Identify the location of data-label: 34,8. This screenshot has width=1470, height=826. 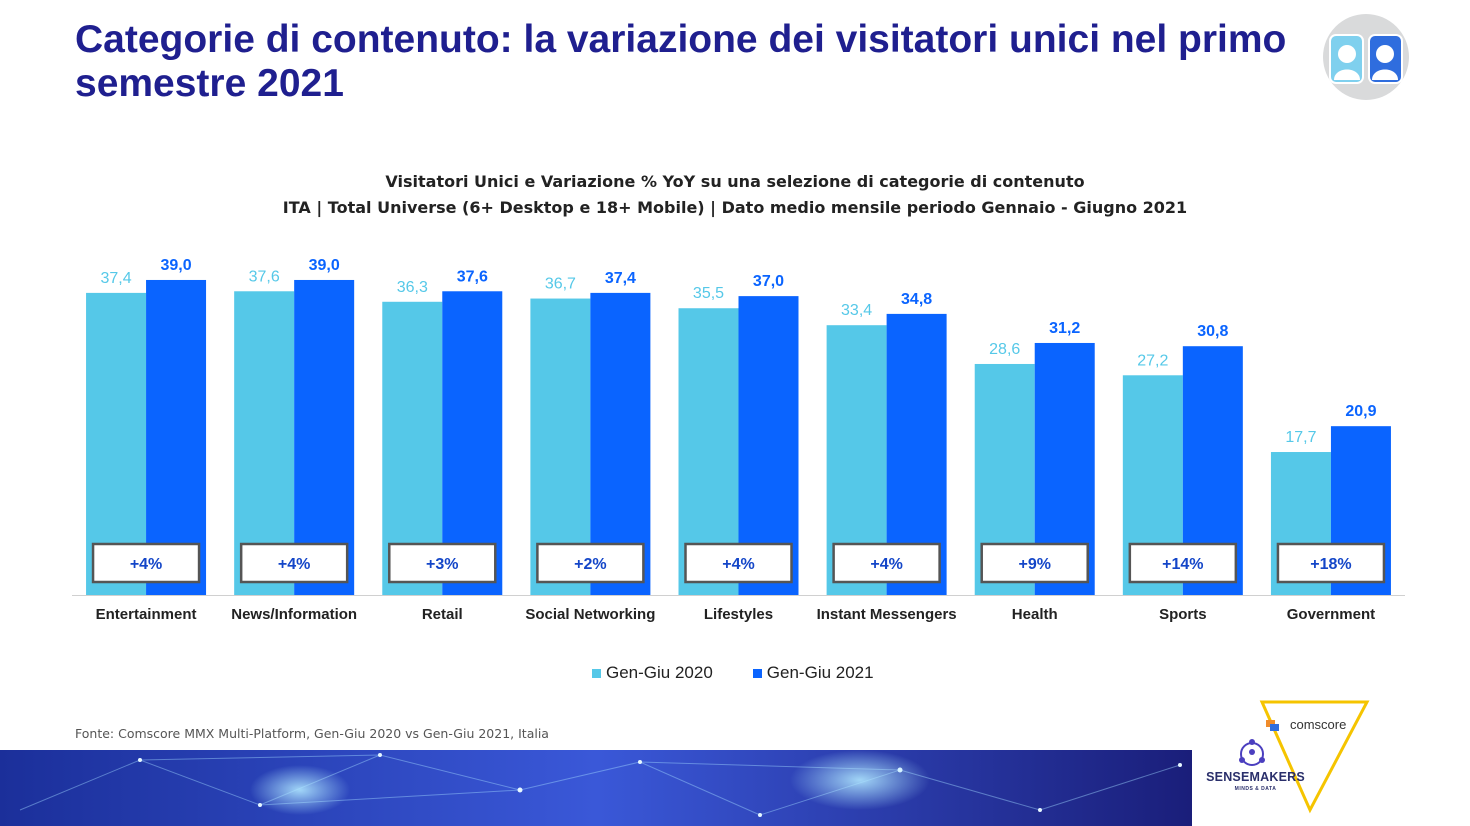
(916, 299).